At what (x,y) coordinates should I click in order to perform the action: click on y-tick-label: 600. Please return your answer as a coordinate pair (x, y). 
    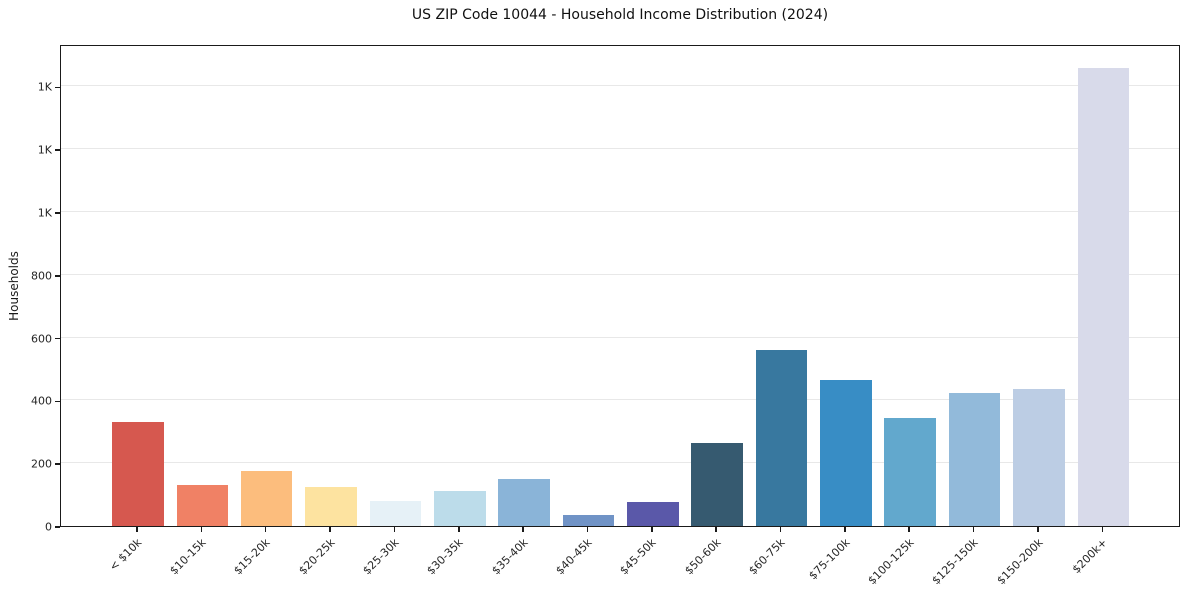
    Looking at the image, I should click on (41, 339).